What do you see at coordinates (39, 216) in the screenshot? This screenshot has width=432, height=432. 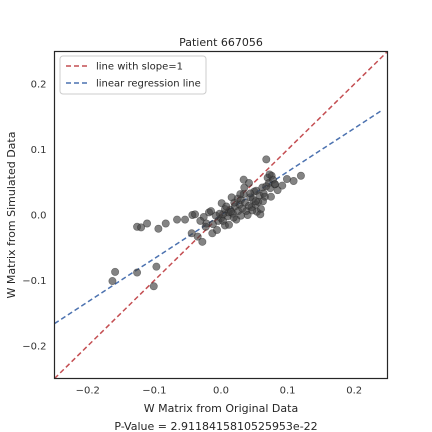 I see `y-tick-label: 0.0` at bounding box center [39, 216].